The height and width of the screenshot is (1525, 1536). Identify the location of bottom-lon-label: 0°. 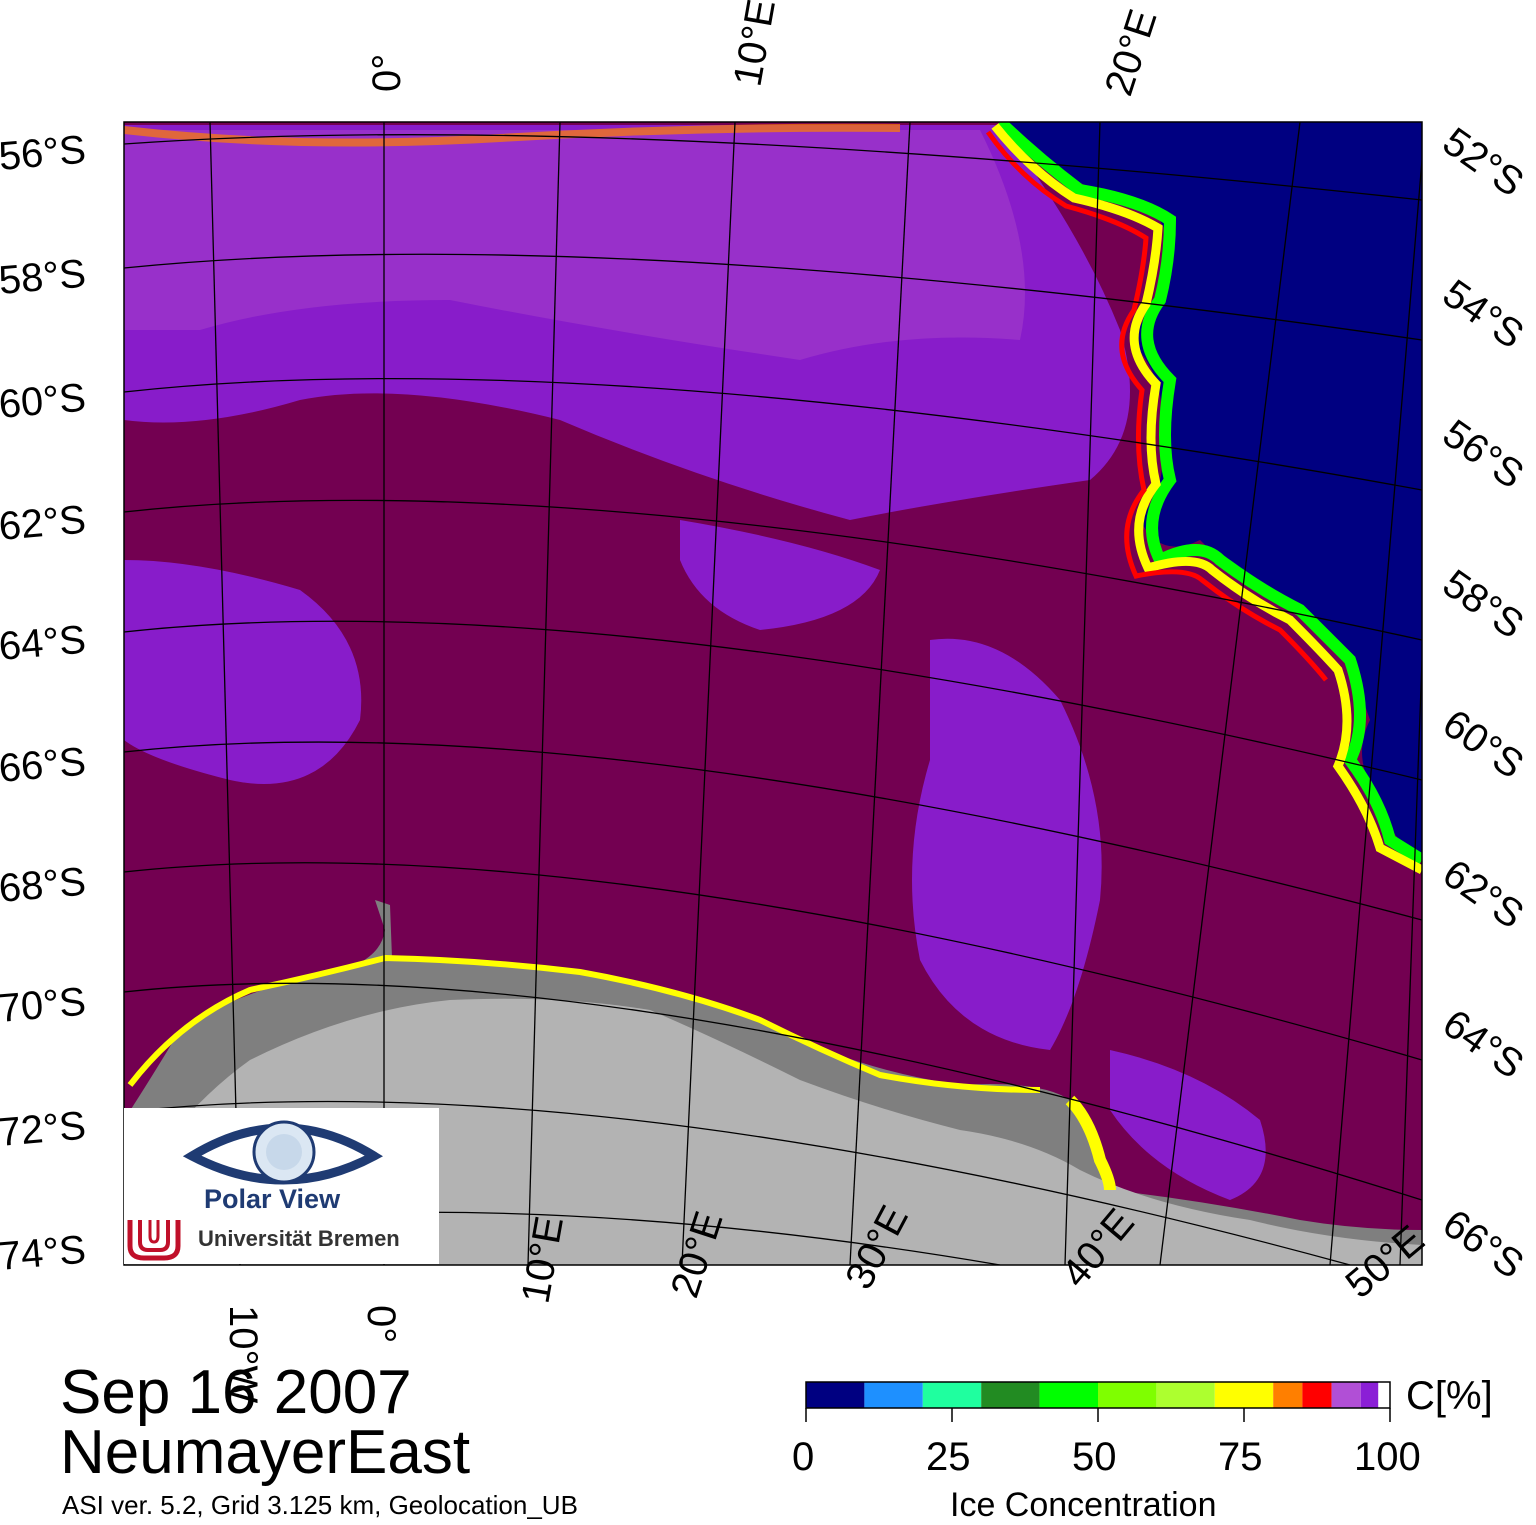
(381, 1324).